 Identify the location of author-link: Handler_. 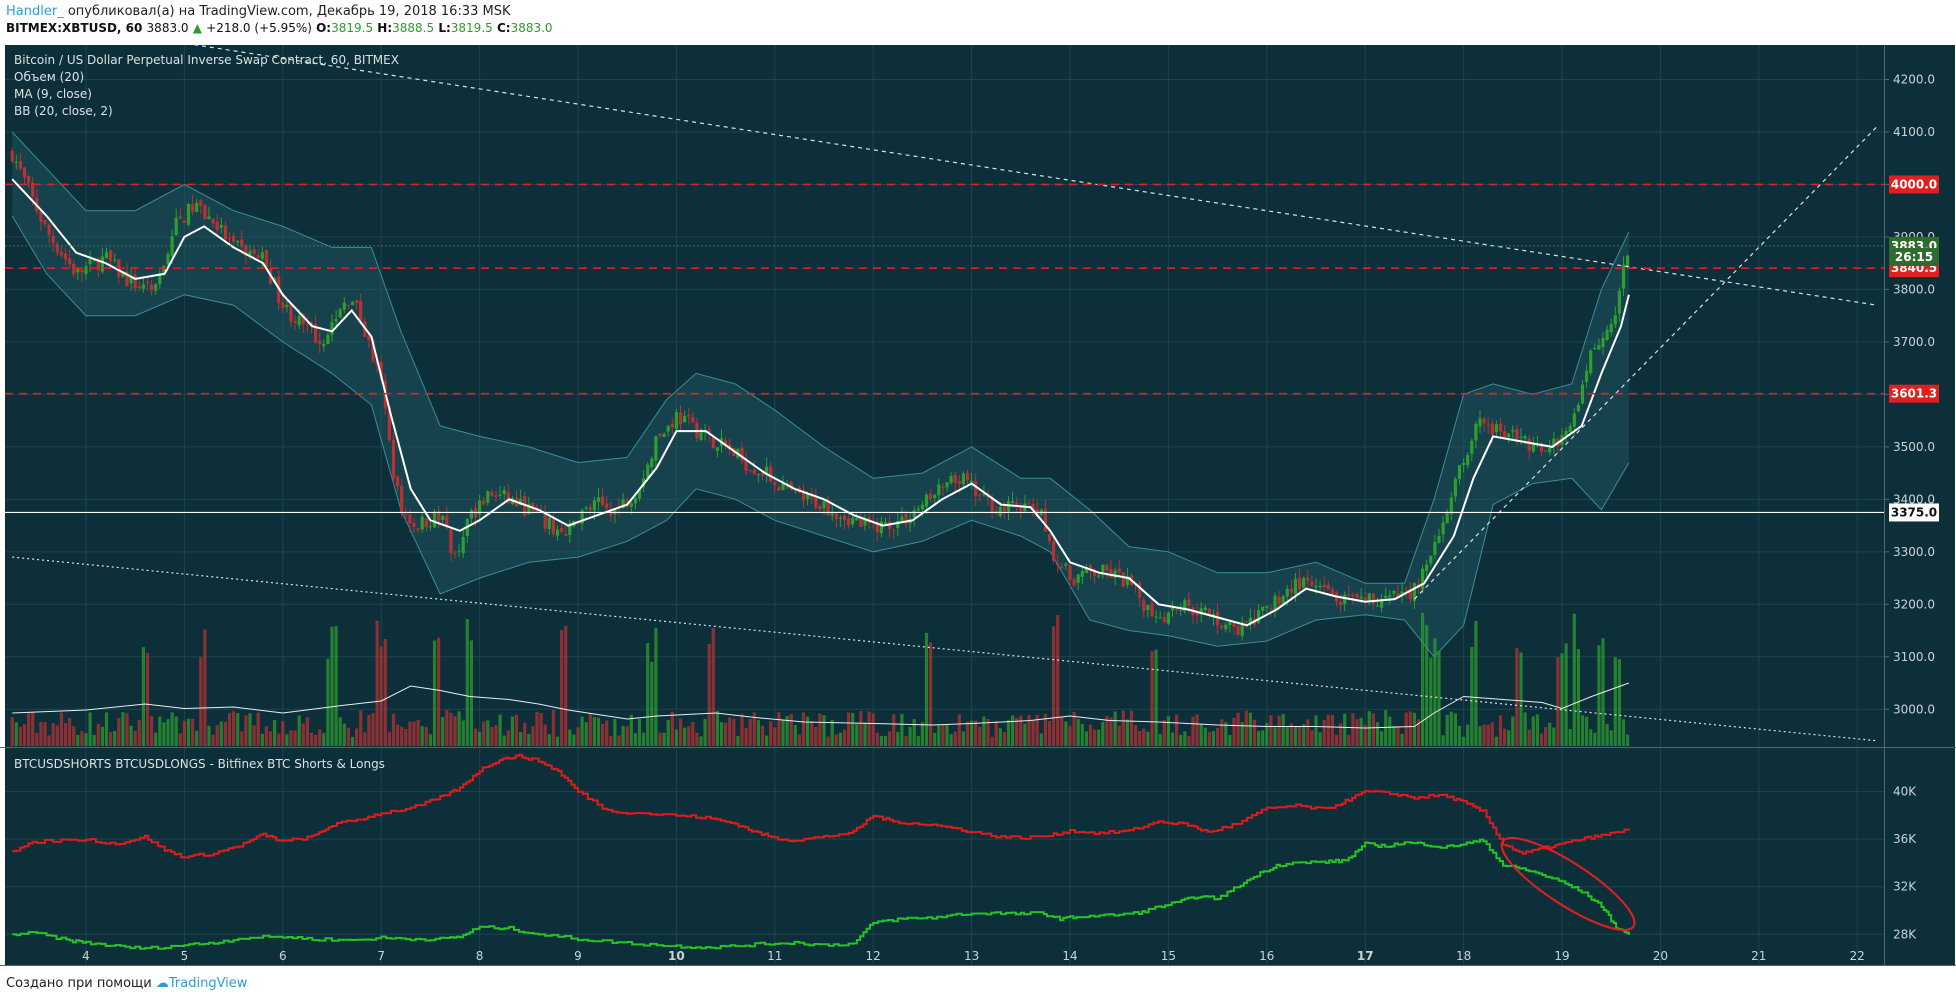
(35, 11).